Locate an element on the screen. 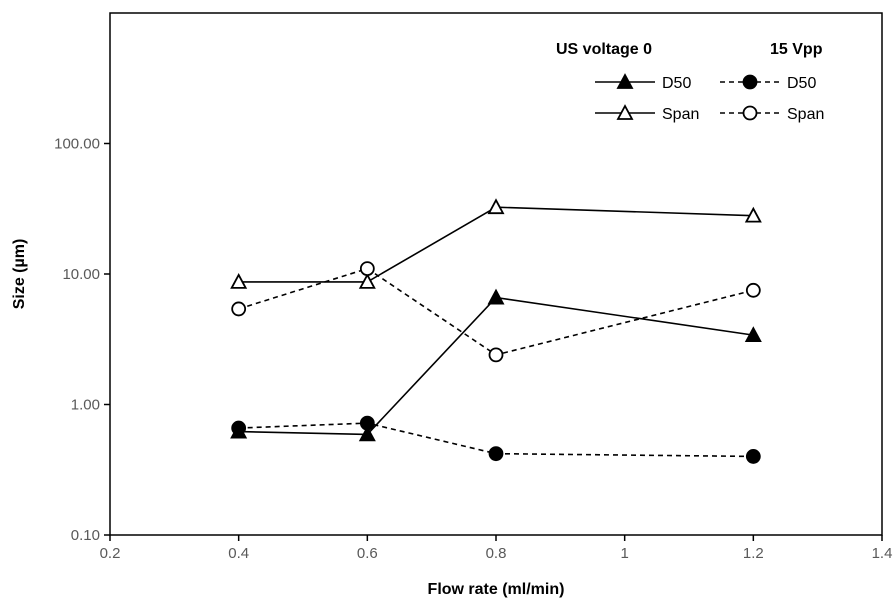 The width and height of the screenshot is (896, 599). y-tick-label: 10.00 is located at coordinates (81, 274).